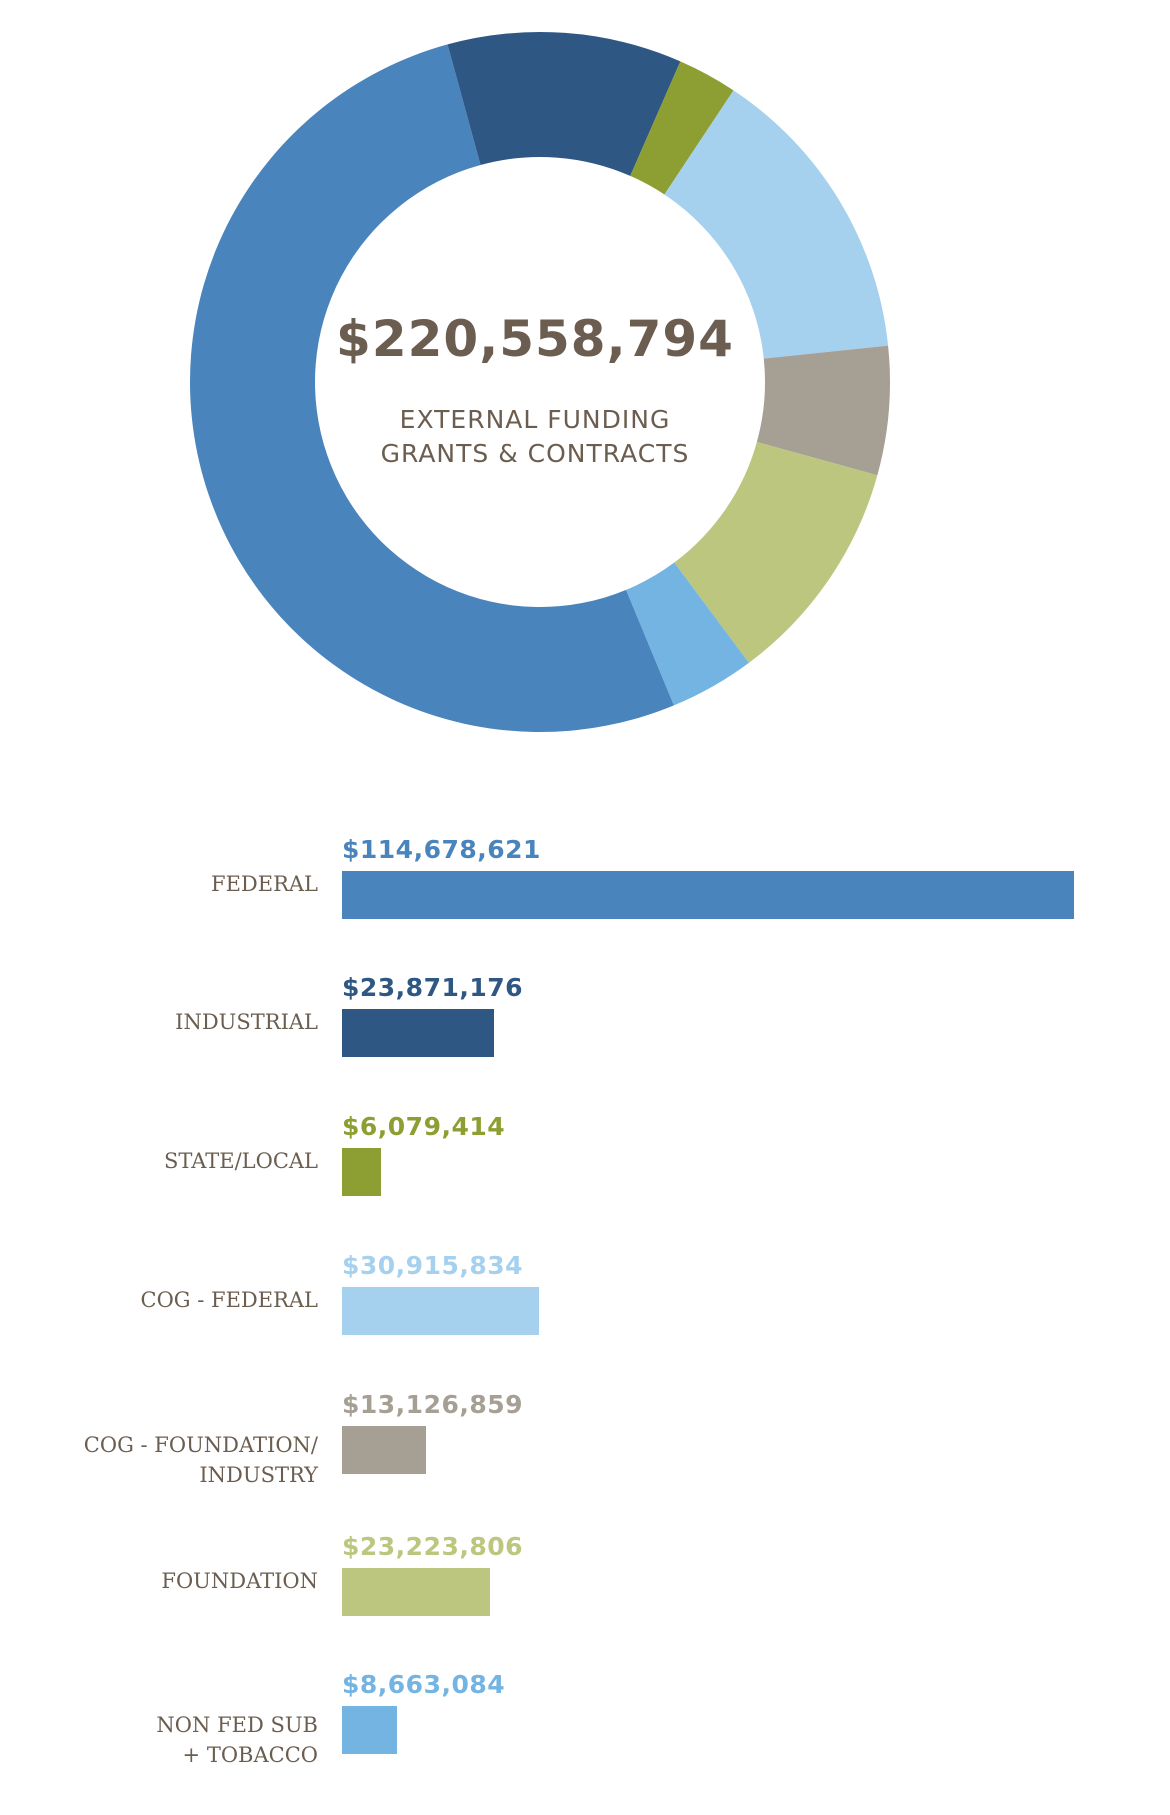 The image size is (1170, 1815). What do you see at coordinates (687, 634) in the screenshot?
I see `donut-slice-non-fed-sub-tobacco` at bounding box center [687, 634].